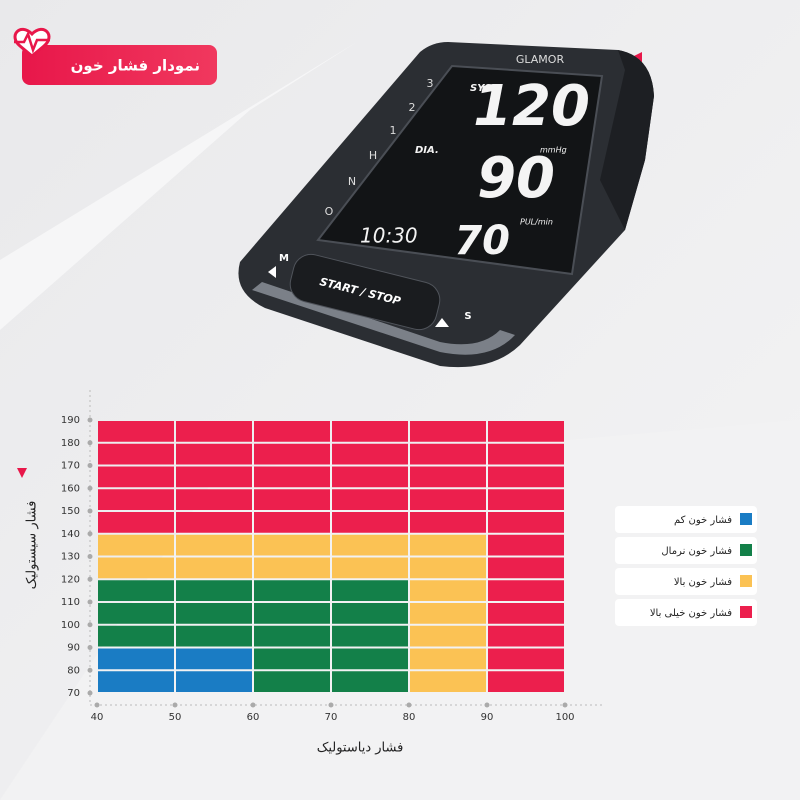  I want to click on x-tick-label: 40, so click(97, 717).